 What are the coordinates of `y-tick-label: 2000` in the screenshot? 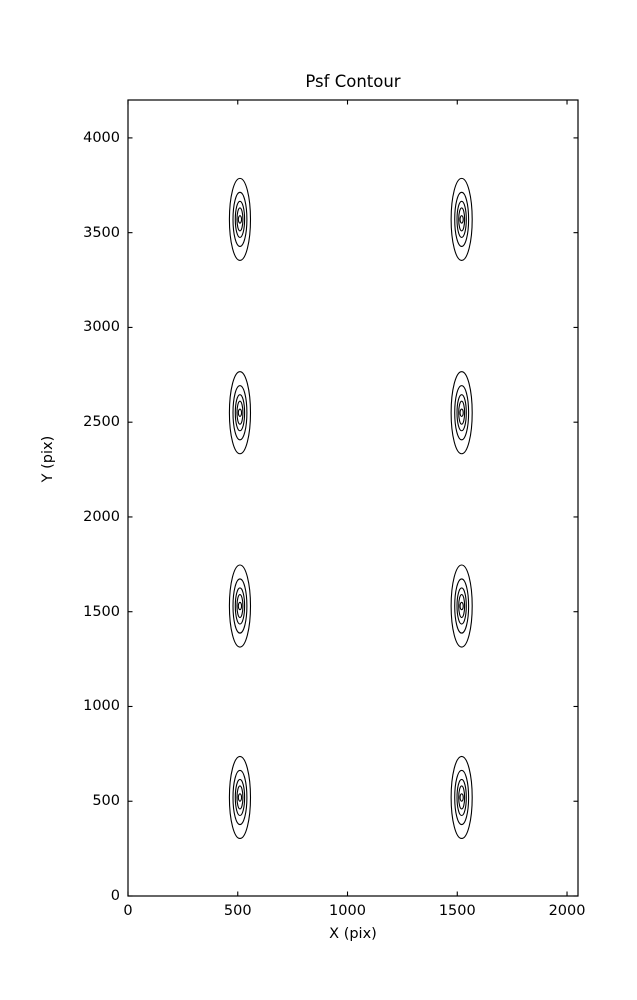 It's located at (101, 516).